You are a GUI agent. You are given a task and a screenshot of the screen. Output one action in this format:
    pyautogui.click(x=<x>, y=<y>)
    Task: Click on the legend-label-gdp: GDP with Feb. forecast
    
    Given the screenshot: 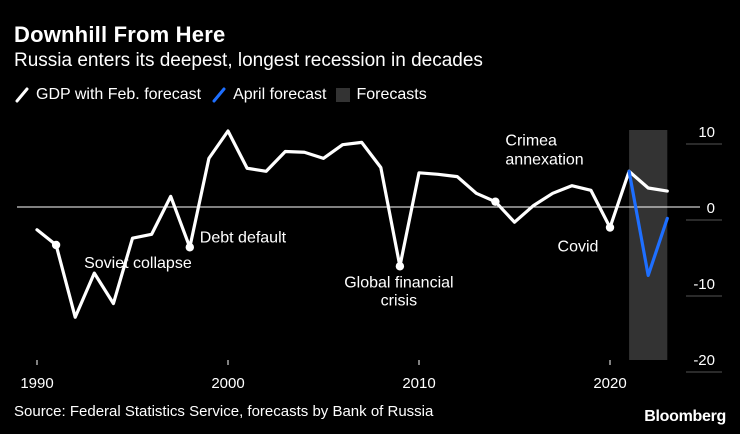 What is the action you would take?
    pyautogui.click(x=119, y=94)
    